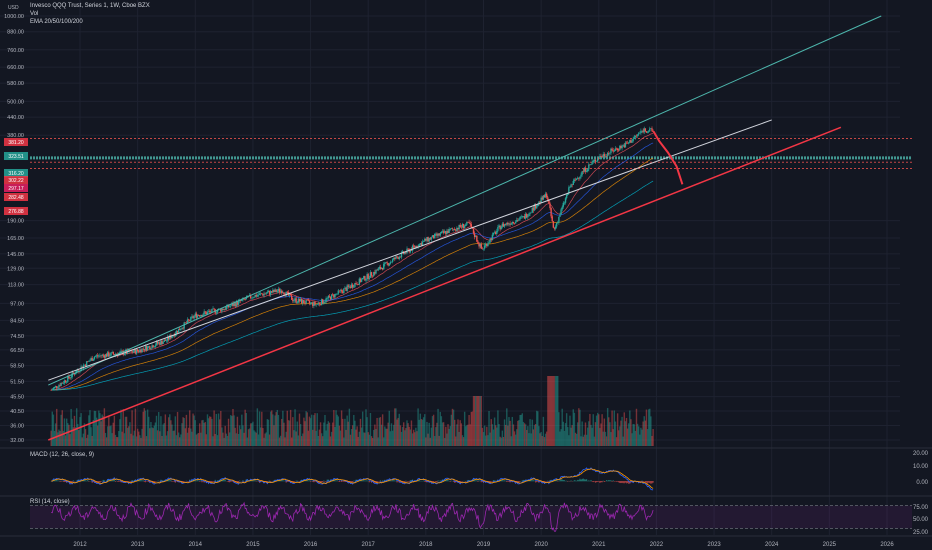 The width and height of the screenshot is (932, 550). I want to click on rsi-legend: RSI (14, close), so click(50, 502).